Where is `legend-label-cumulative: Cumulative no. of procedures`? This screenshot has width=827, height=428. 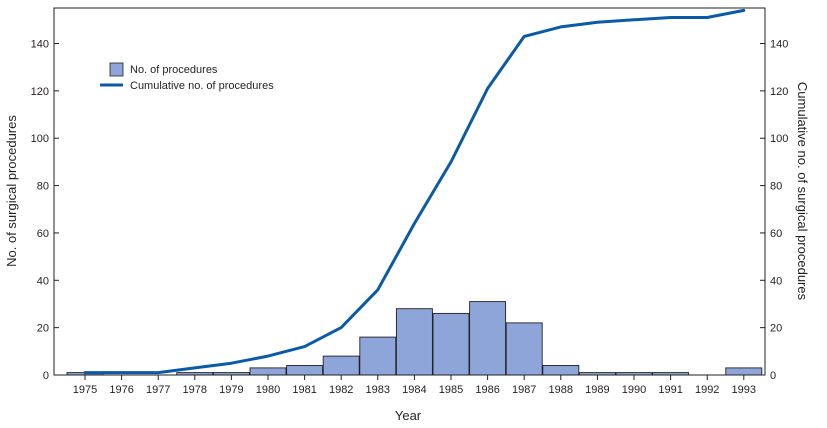
legend-label-cumulative: Cumulative no. of procedures is located at coordinates (202, 86).